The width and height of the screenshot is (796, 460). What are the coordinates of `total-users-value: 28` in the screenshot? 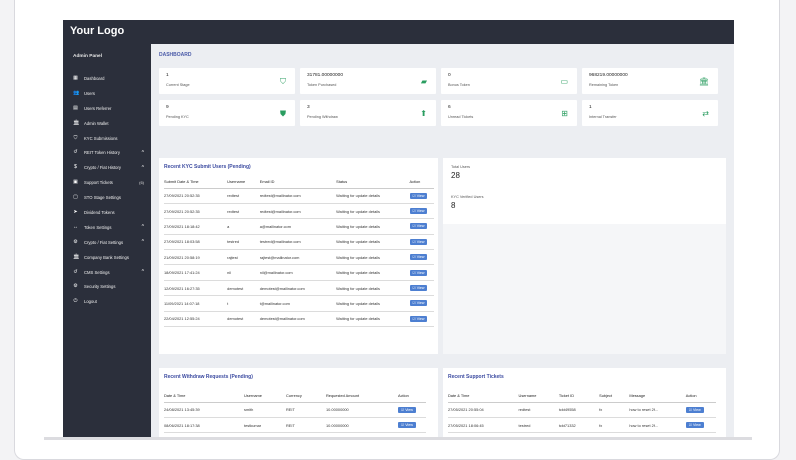 It's located at (455, 175).